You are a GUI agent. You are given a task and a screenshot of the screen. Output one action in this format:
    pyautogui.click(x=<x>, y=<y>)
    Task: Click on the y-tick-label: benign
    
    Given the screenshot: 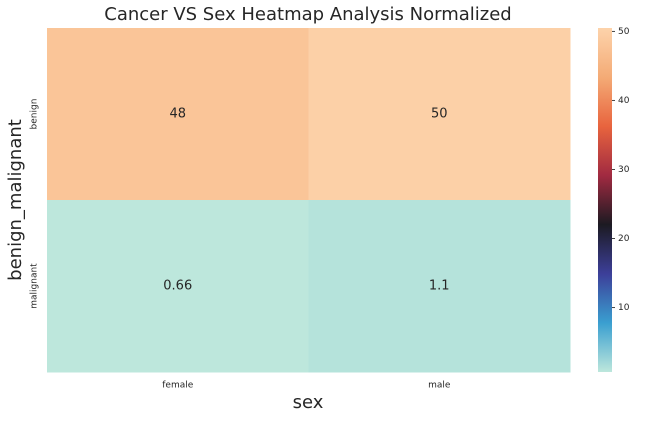 What is the action you would take?
    pyautogui.click(x=35, y=114)
    